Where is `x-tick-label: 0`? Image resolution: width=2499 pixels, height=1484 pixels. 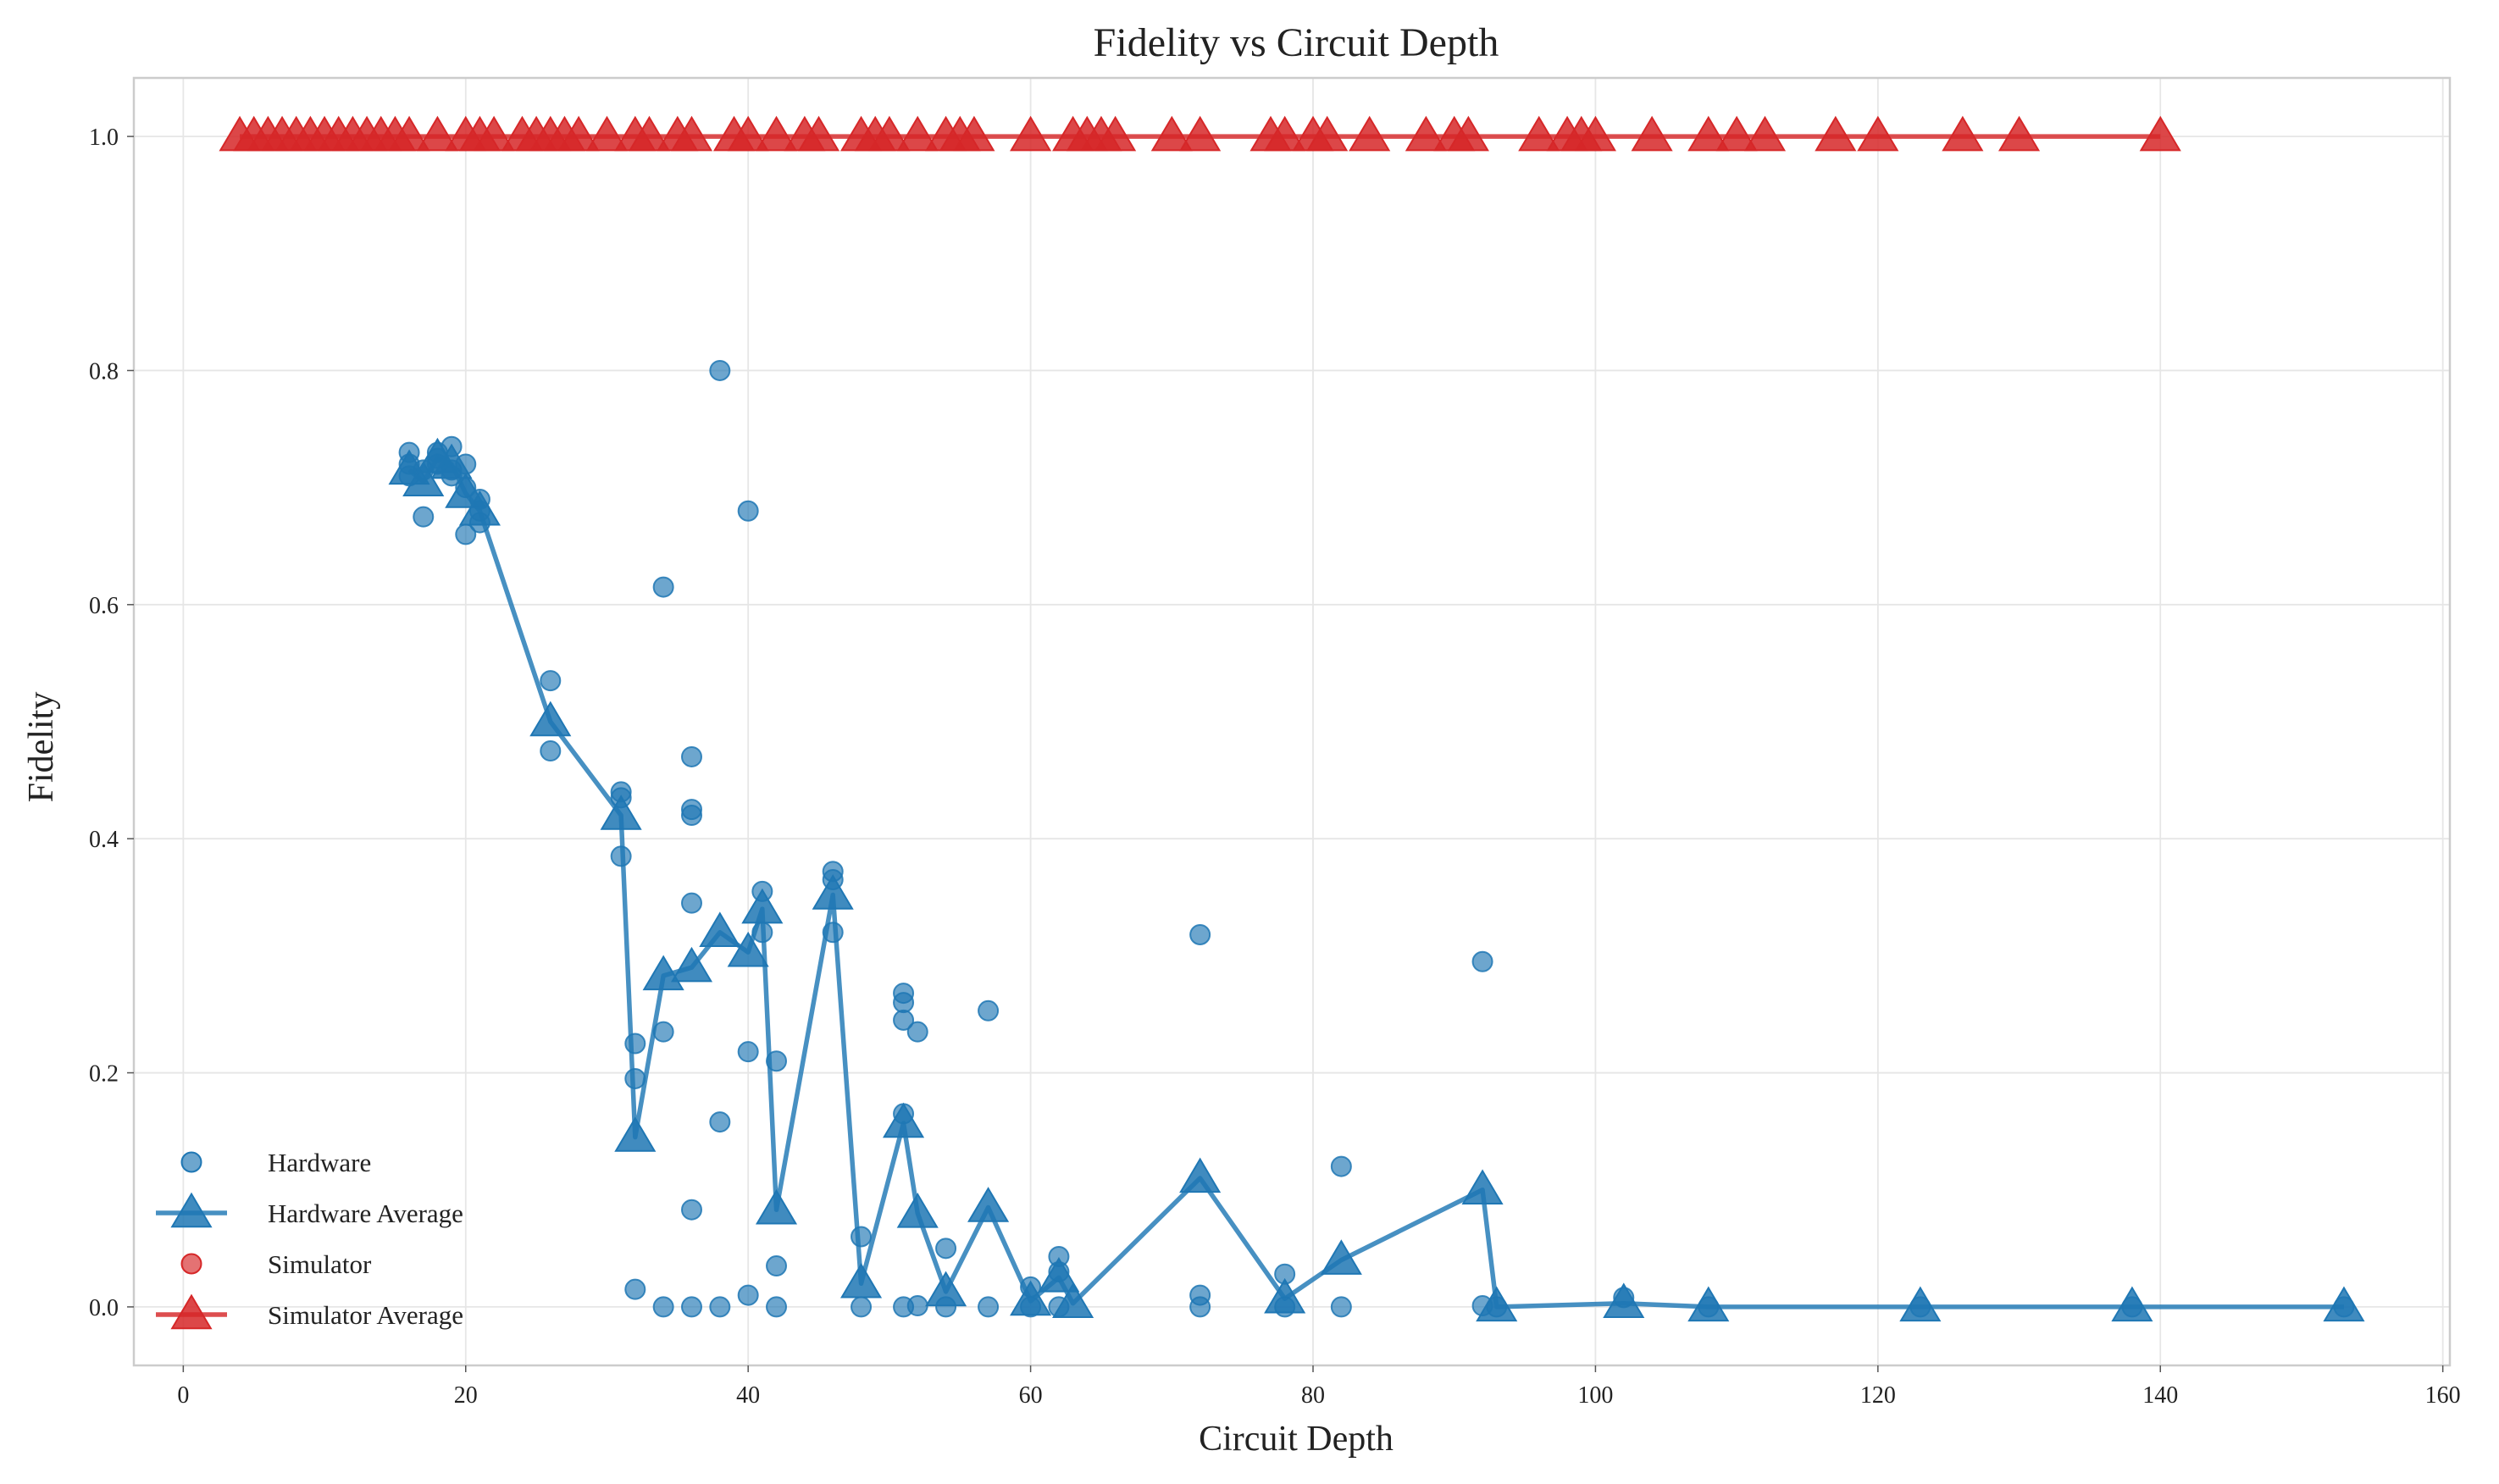 x-tick-label: 0 is located at coordinates (183, 1395).